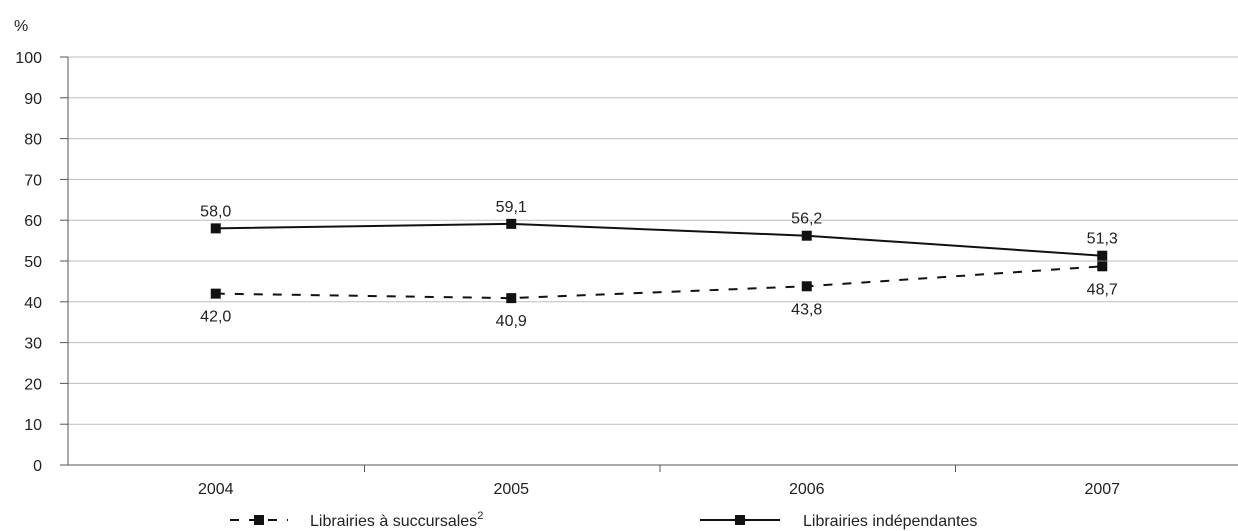 Image resolution: width=1238 pixels, height=531 pixels. What do you see at coordinates (396, 520) in the screenshot?
I see `legend-label-0: Librairies à succursales2` at bounding box center [396, 520].